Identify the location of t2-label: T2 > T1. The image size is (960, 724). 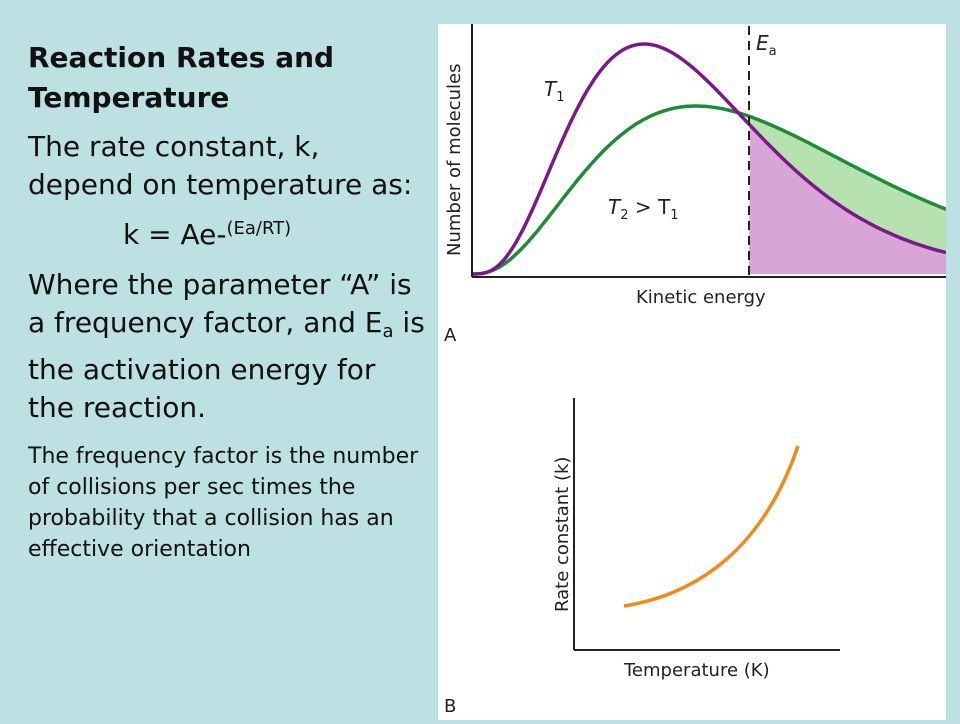
(643, 209).